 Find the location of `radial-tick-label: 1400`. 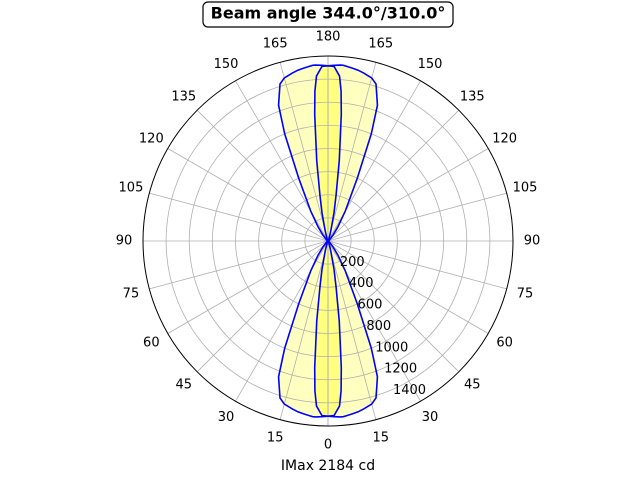

radial-tick-label: 1400 is located at coordinates (409, 390).